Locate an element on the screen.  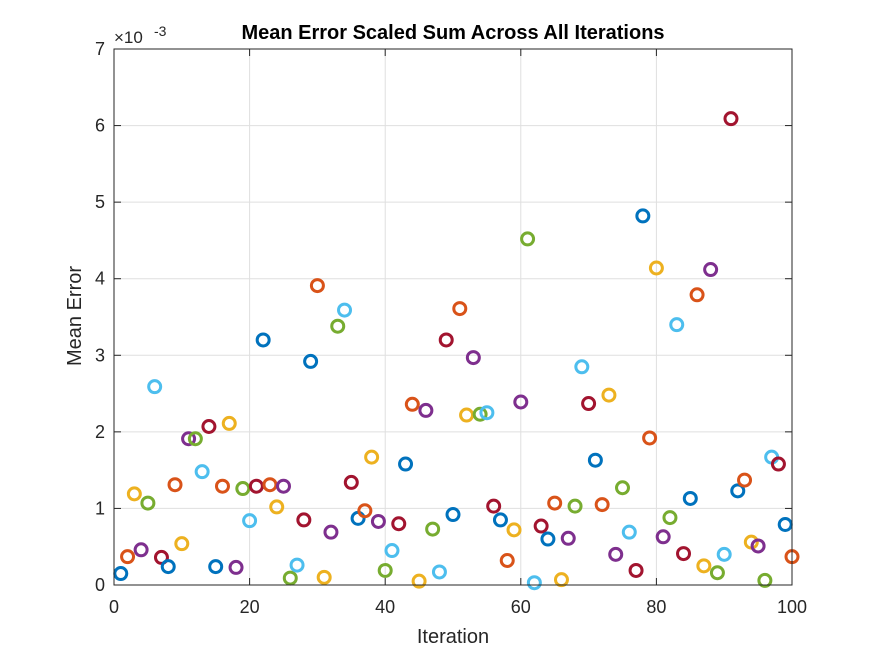
y-tick-label: 2 is located at coordinates (100, 432).